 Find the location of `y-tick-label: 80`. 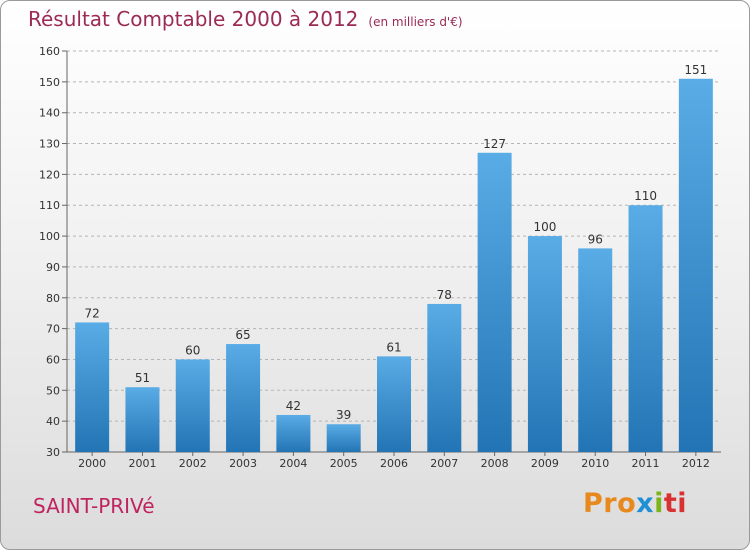

y-tick-label: 80 is located at coordinates (53, 298).